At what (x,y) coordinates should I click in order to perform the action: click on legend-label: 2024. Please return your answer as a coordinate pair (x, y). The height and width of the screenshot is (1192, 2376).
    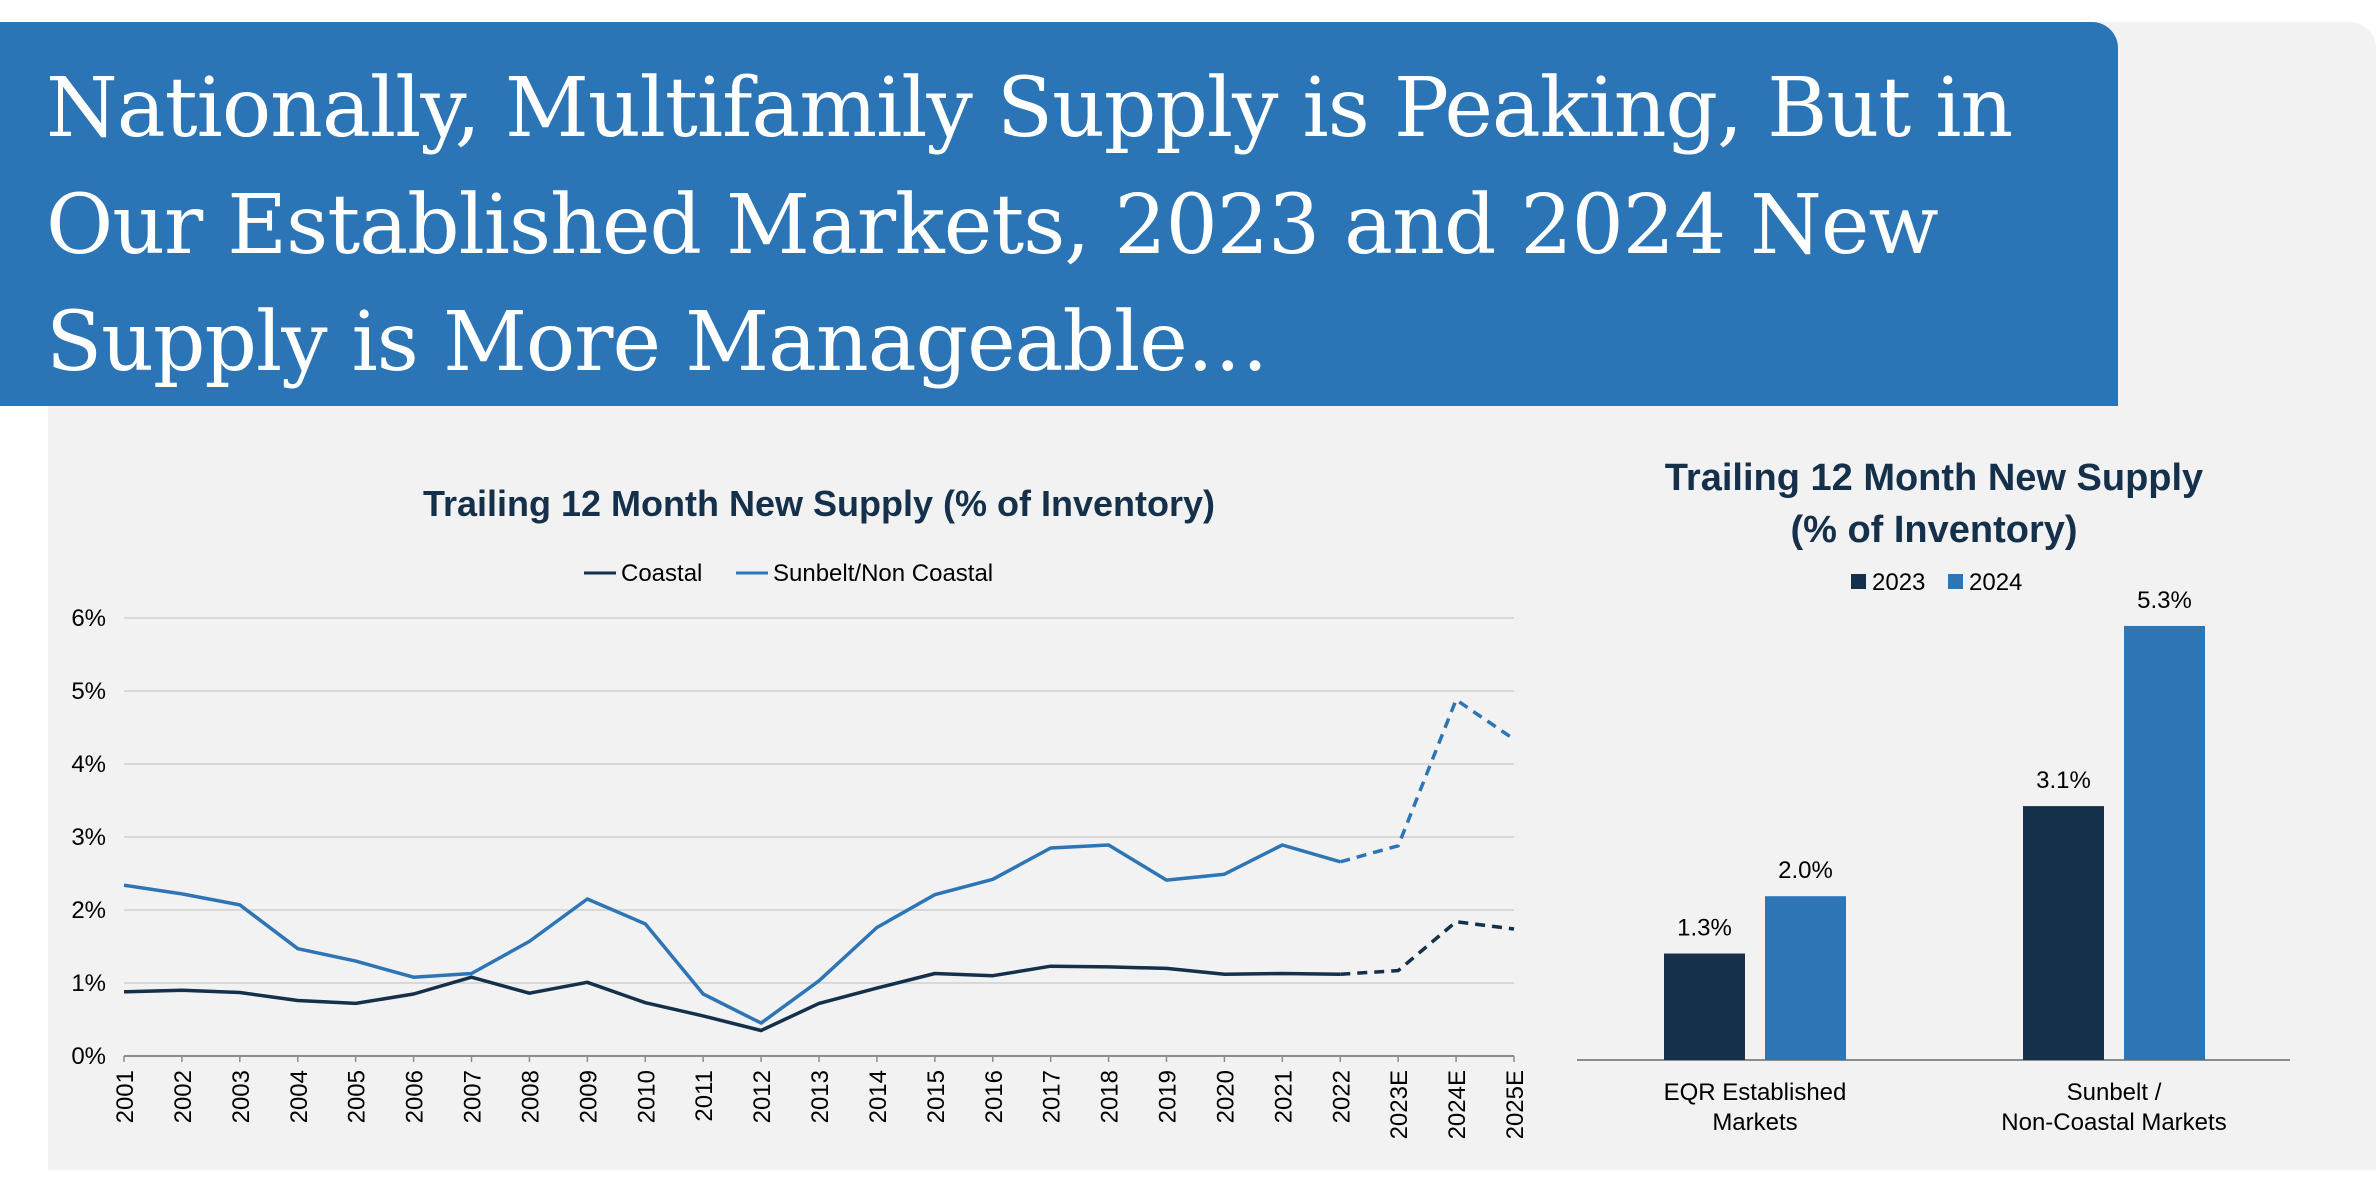
    Looking at the image, I should click on (1995, 582).